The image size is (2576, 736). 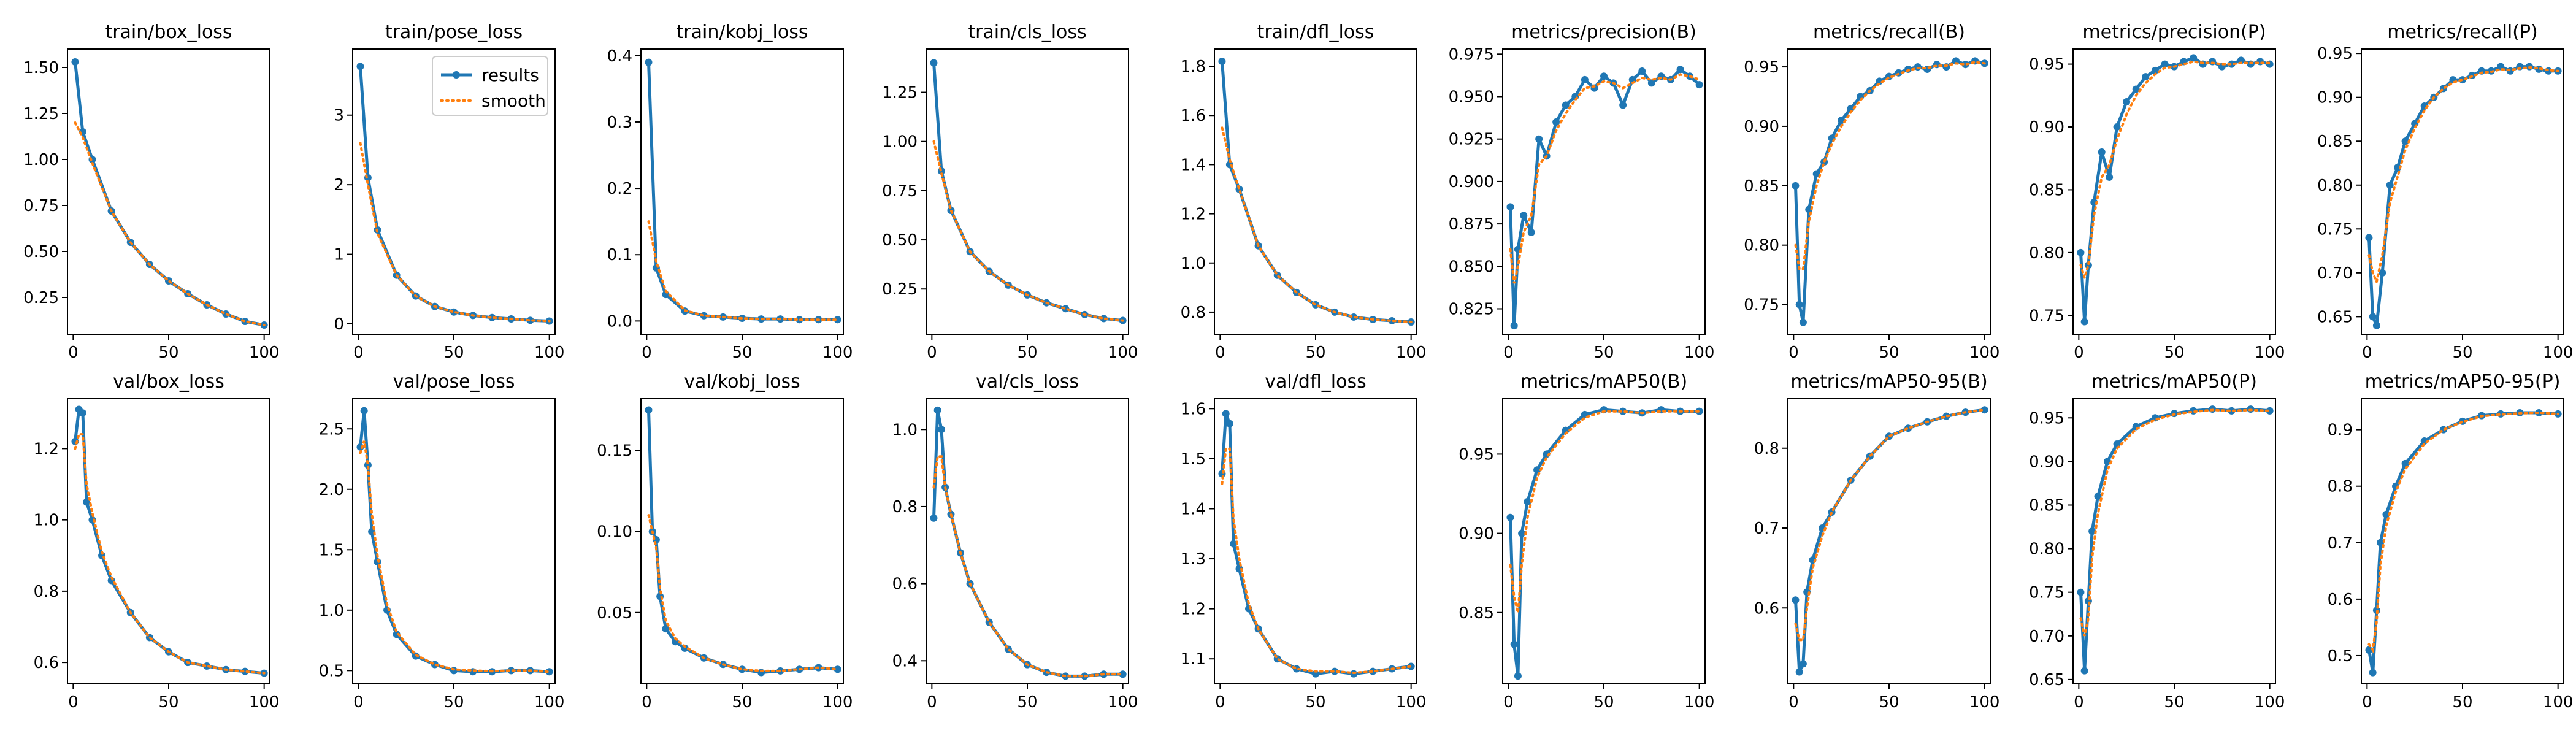 I want to click on chart-title: val/kobj_loss, so click(x=742, y=382).